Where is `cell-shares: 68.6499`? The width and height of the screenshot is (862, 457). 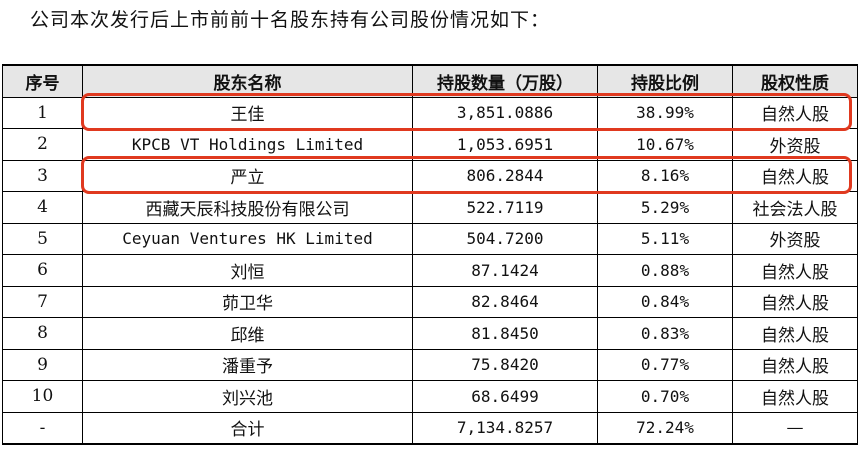 cell-shares: 68.6499 is located at coordinates (505, 396).